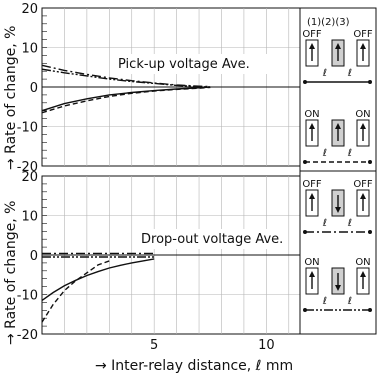  Describe the element at coordinates (212, 239) in the screenshot. I see `bottom-annotation: Drop-out voltage Ave.` at that location.